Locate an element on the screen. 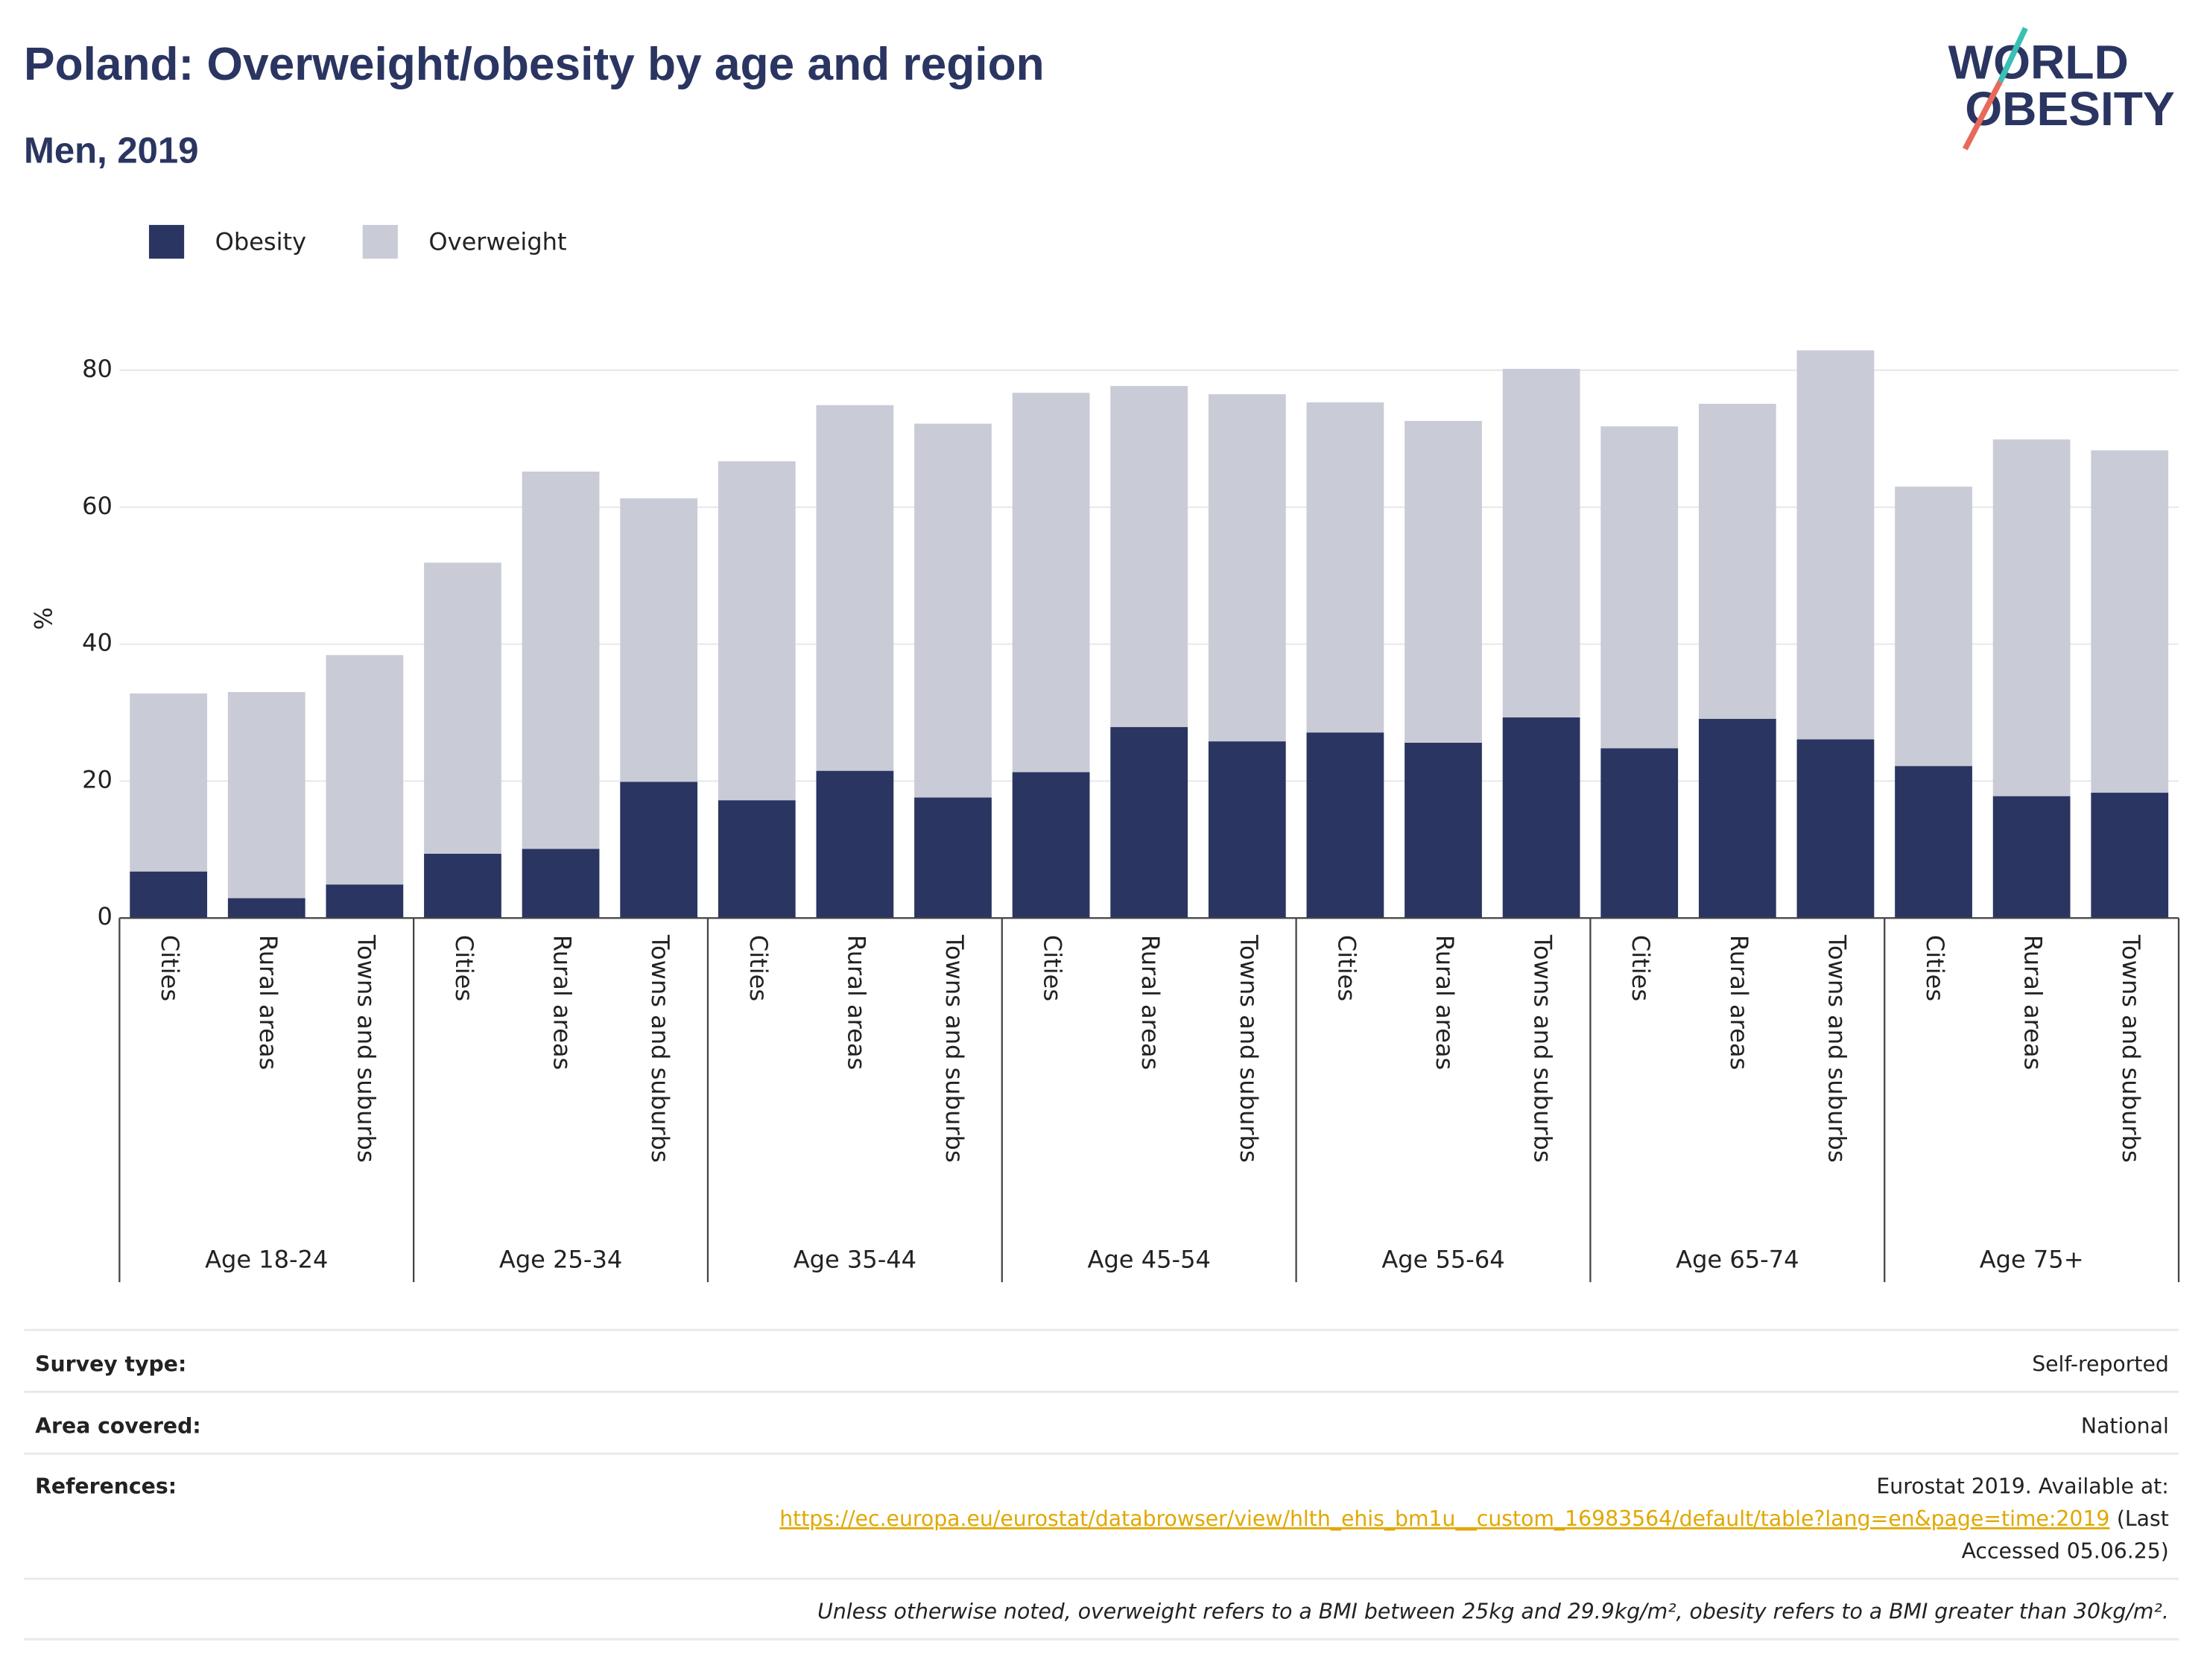 Image resolution: width=2204 pixels, height=1680 pixels. reference-text: Accessed 05.06.25) is located at coordinates (2065, 1550).